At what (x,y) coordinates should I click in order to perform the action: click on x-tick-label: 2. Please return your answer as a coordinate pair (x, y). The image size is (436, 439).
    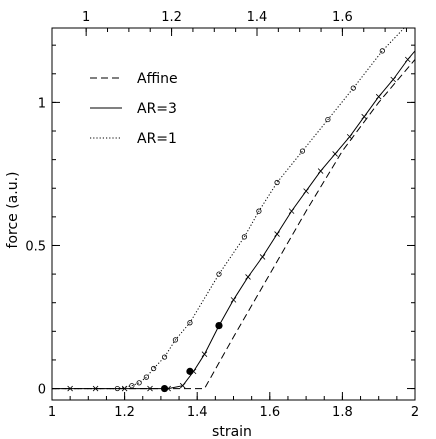
    Looking at the image, I should click on (415, 412).